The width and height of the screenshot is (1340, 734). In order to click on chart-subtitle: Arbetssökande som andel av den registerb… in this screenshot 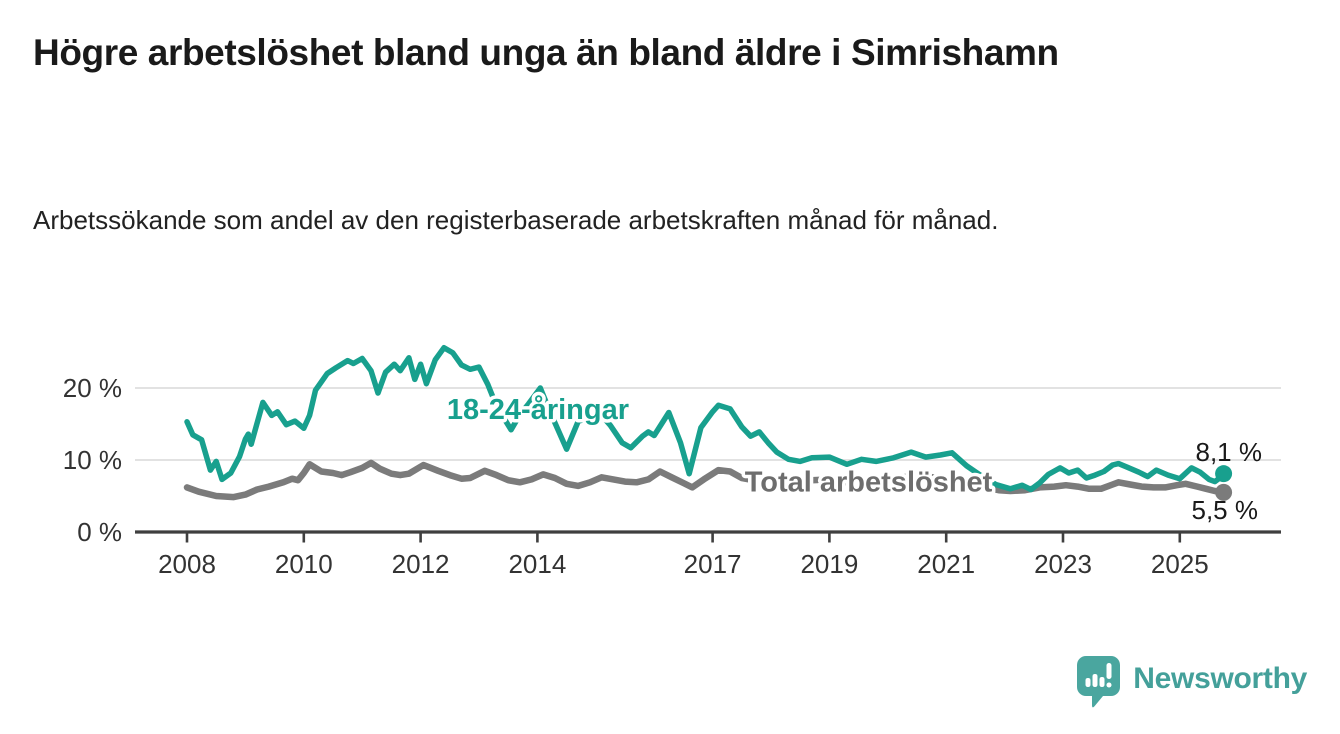, I will do `click(516, 220)`.